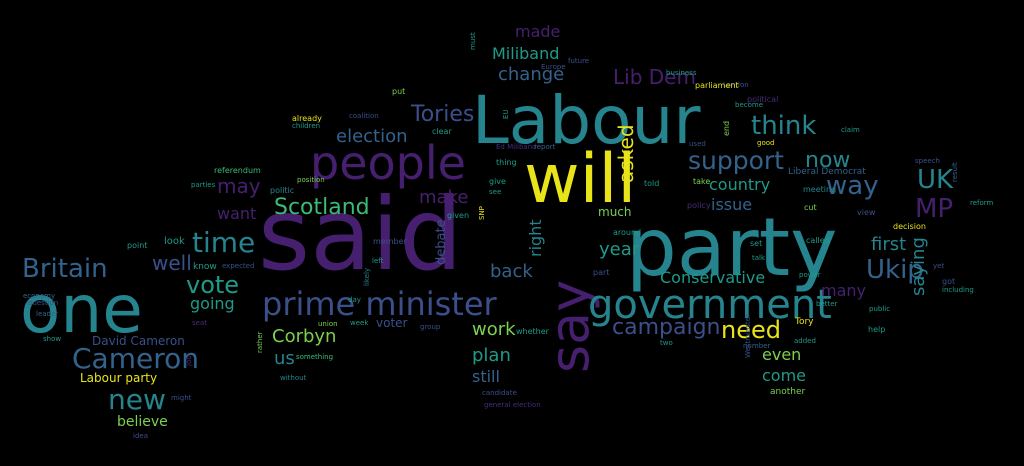  What do you see at coordinates (315, 357) in the screenshot?
I see `cloud-word: something` at bounding box center [315, 357].